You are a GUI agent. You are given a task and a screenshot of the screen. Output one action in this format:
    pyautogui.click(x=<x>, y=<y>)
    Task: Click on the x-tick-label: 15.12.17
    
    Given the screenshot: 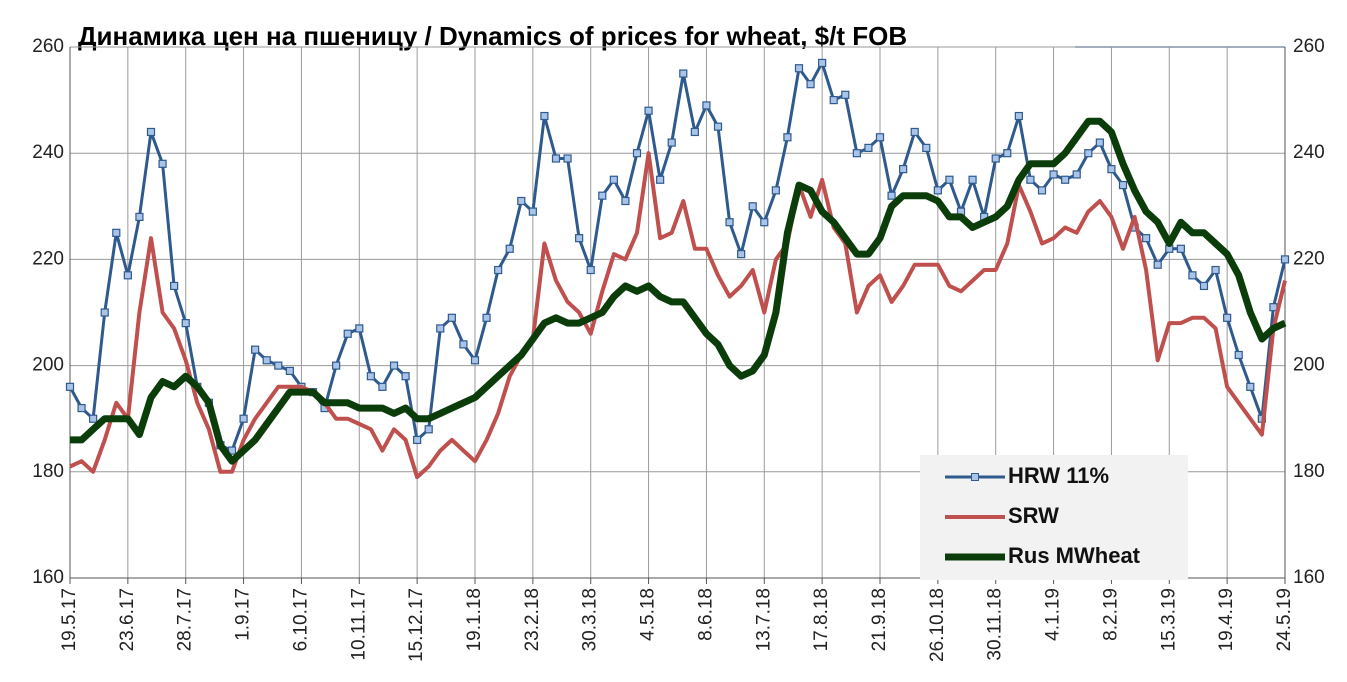 What is the action you would take?
    pyautogui.click(x=416, y=625)
    